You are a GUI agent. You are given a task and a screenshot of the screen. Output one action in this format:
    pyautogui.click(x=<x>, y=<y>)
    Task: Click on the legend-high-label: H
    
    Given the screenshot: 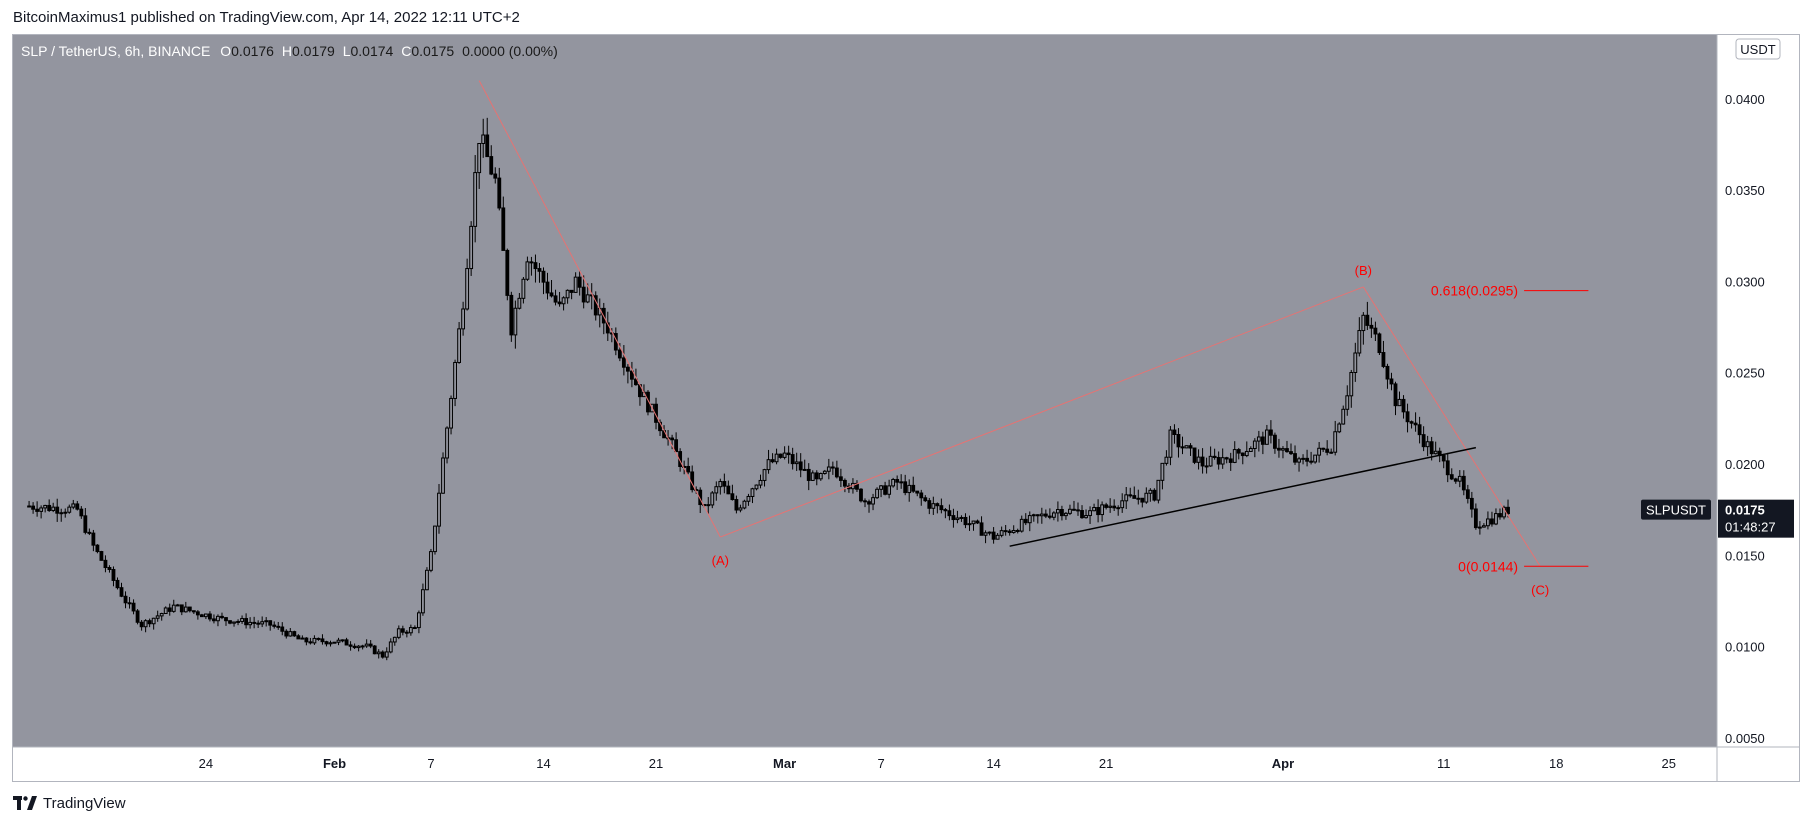 What is the action you would take?
    pyautogui.click(x=287, y=51)
    